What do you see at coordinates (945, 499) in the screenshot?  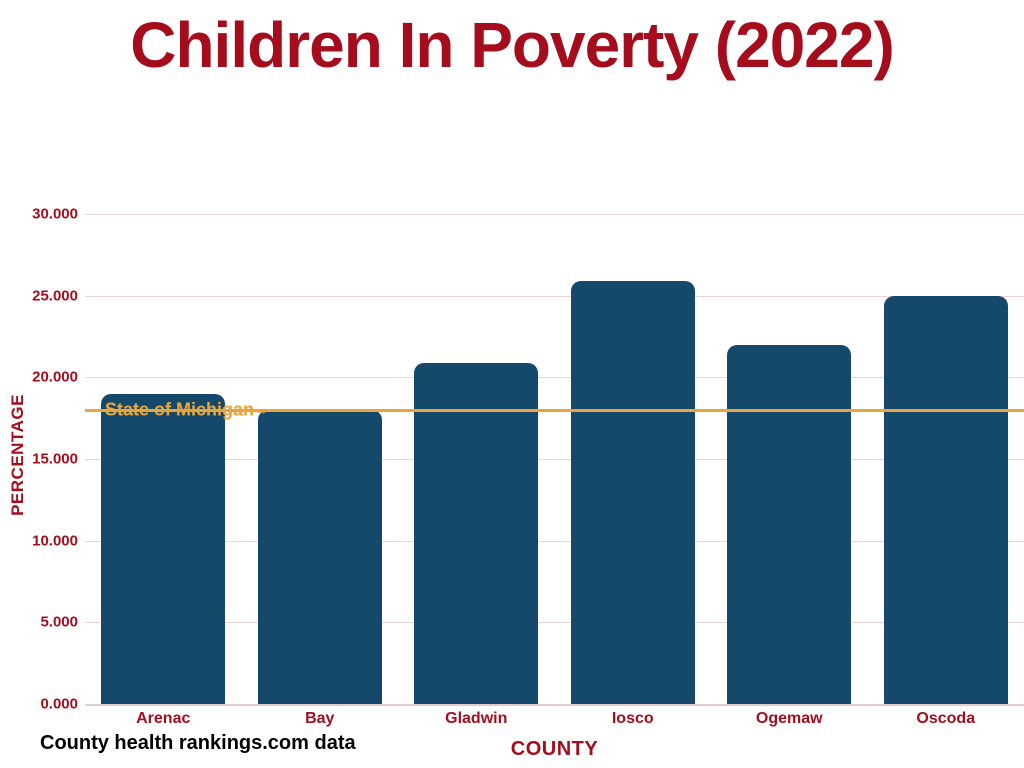 I see `bar-oscoda` at bounding box center [945, 499].